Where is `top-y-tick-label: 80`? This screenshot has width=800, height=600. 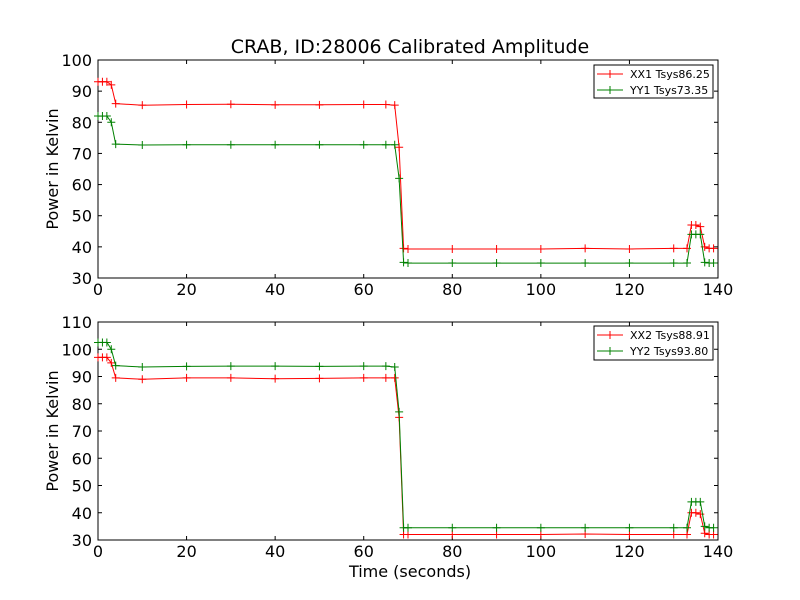
top-y-tick-label: 80 is located at coordinates (82, 122).